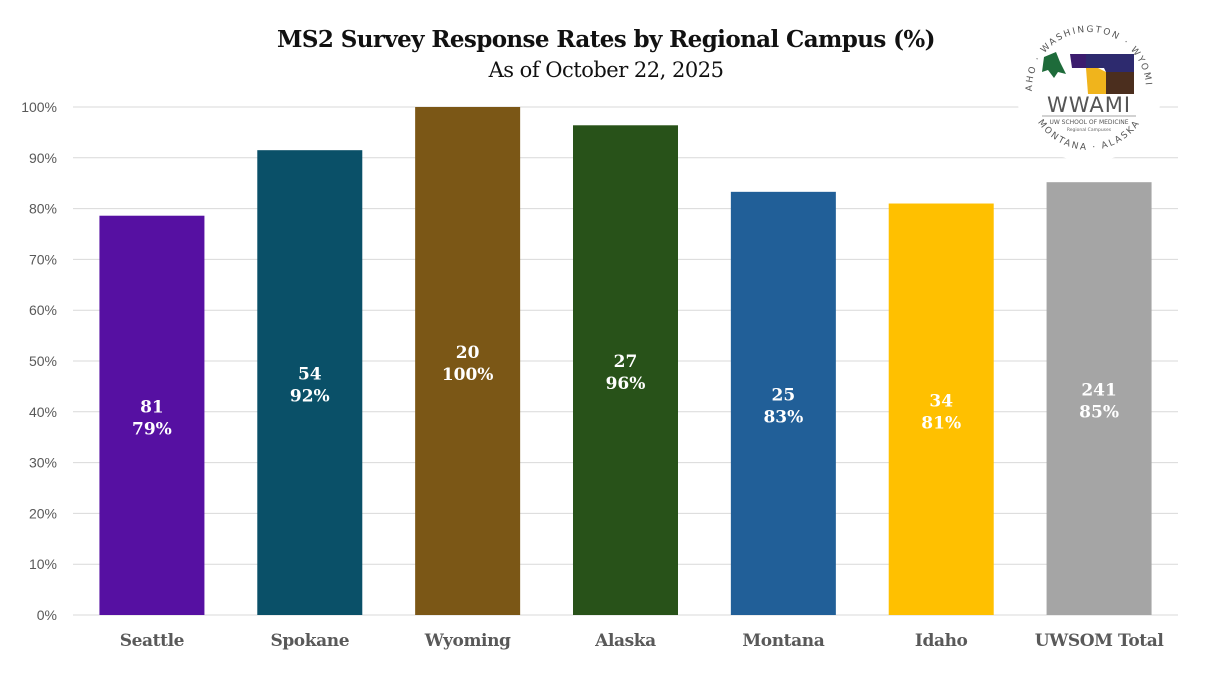 This screenshot has height=686, width=1212. I want to click on y-tick-label: 70%, so click(43, 259).